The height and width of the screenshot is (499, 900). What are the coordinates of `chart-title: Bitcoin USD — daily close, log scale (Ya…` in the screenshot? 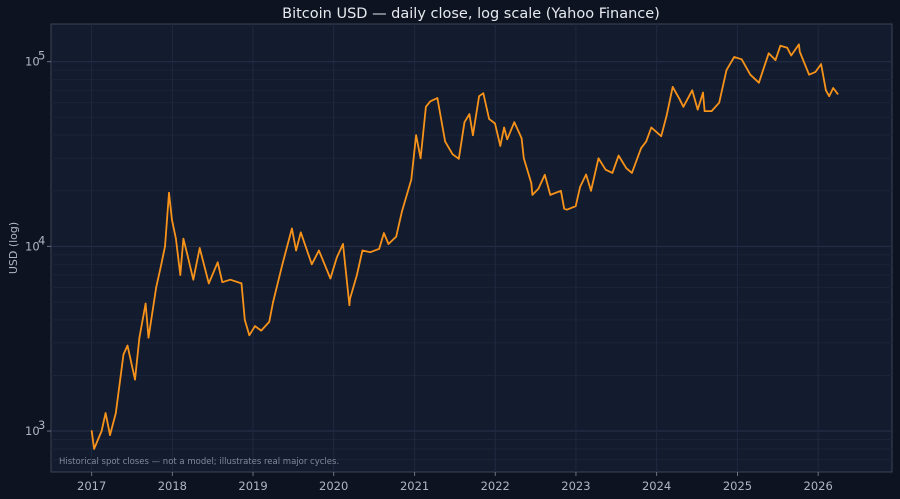 It's located at (471, 14).